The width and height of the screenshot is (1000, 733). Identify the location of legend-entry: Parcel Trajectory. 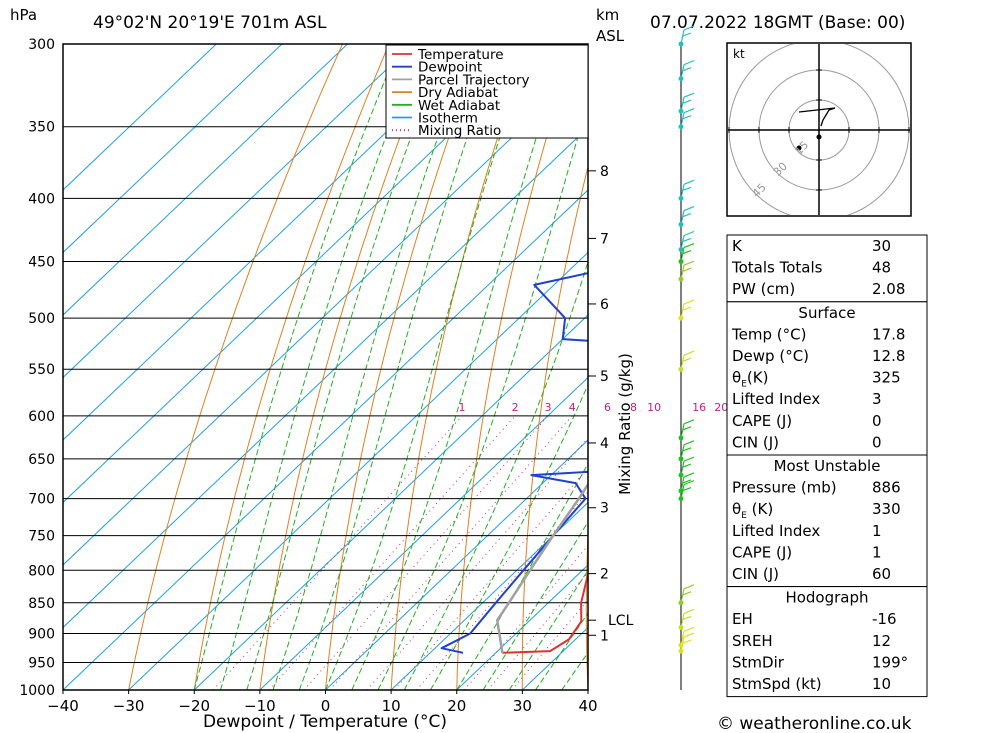
(474, 80).